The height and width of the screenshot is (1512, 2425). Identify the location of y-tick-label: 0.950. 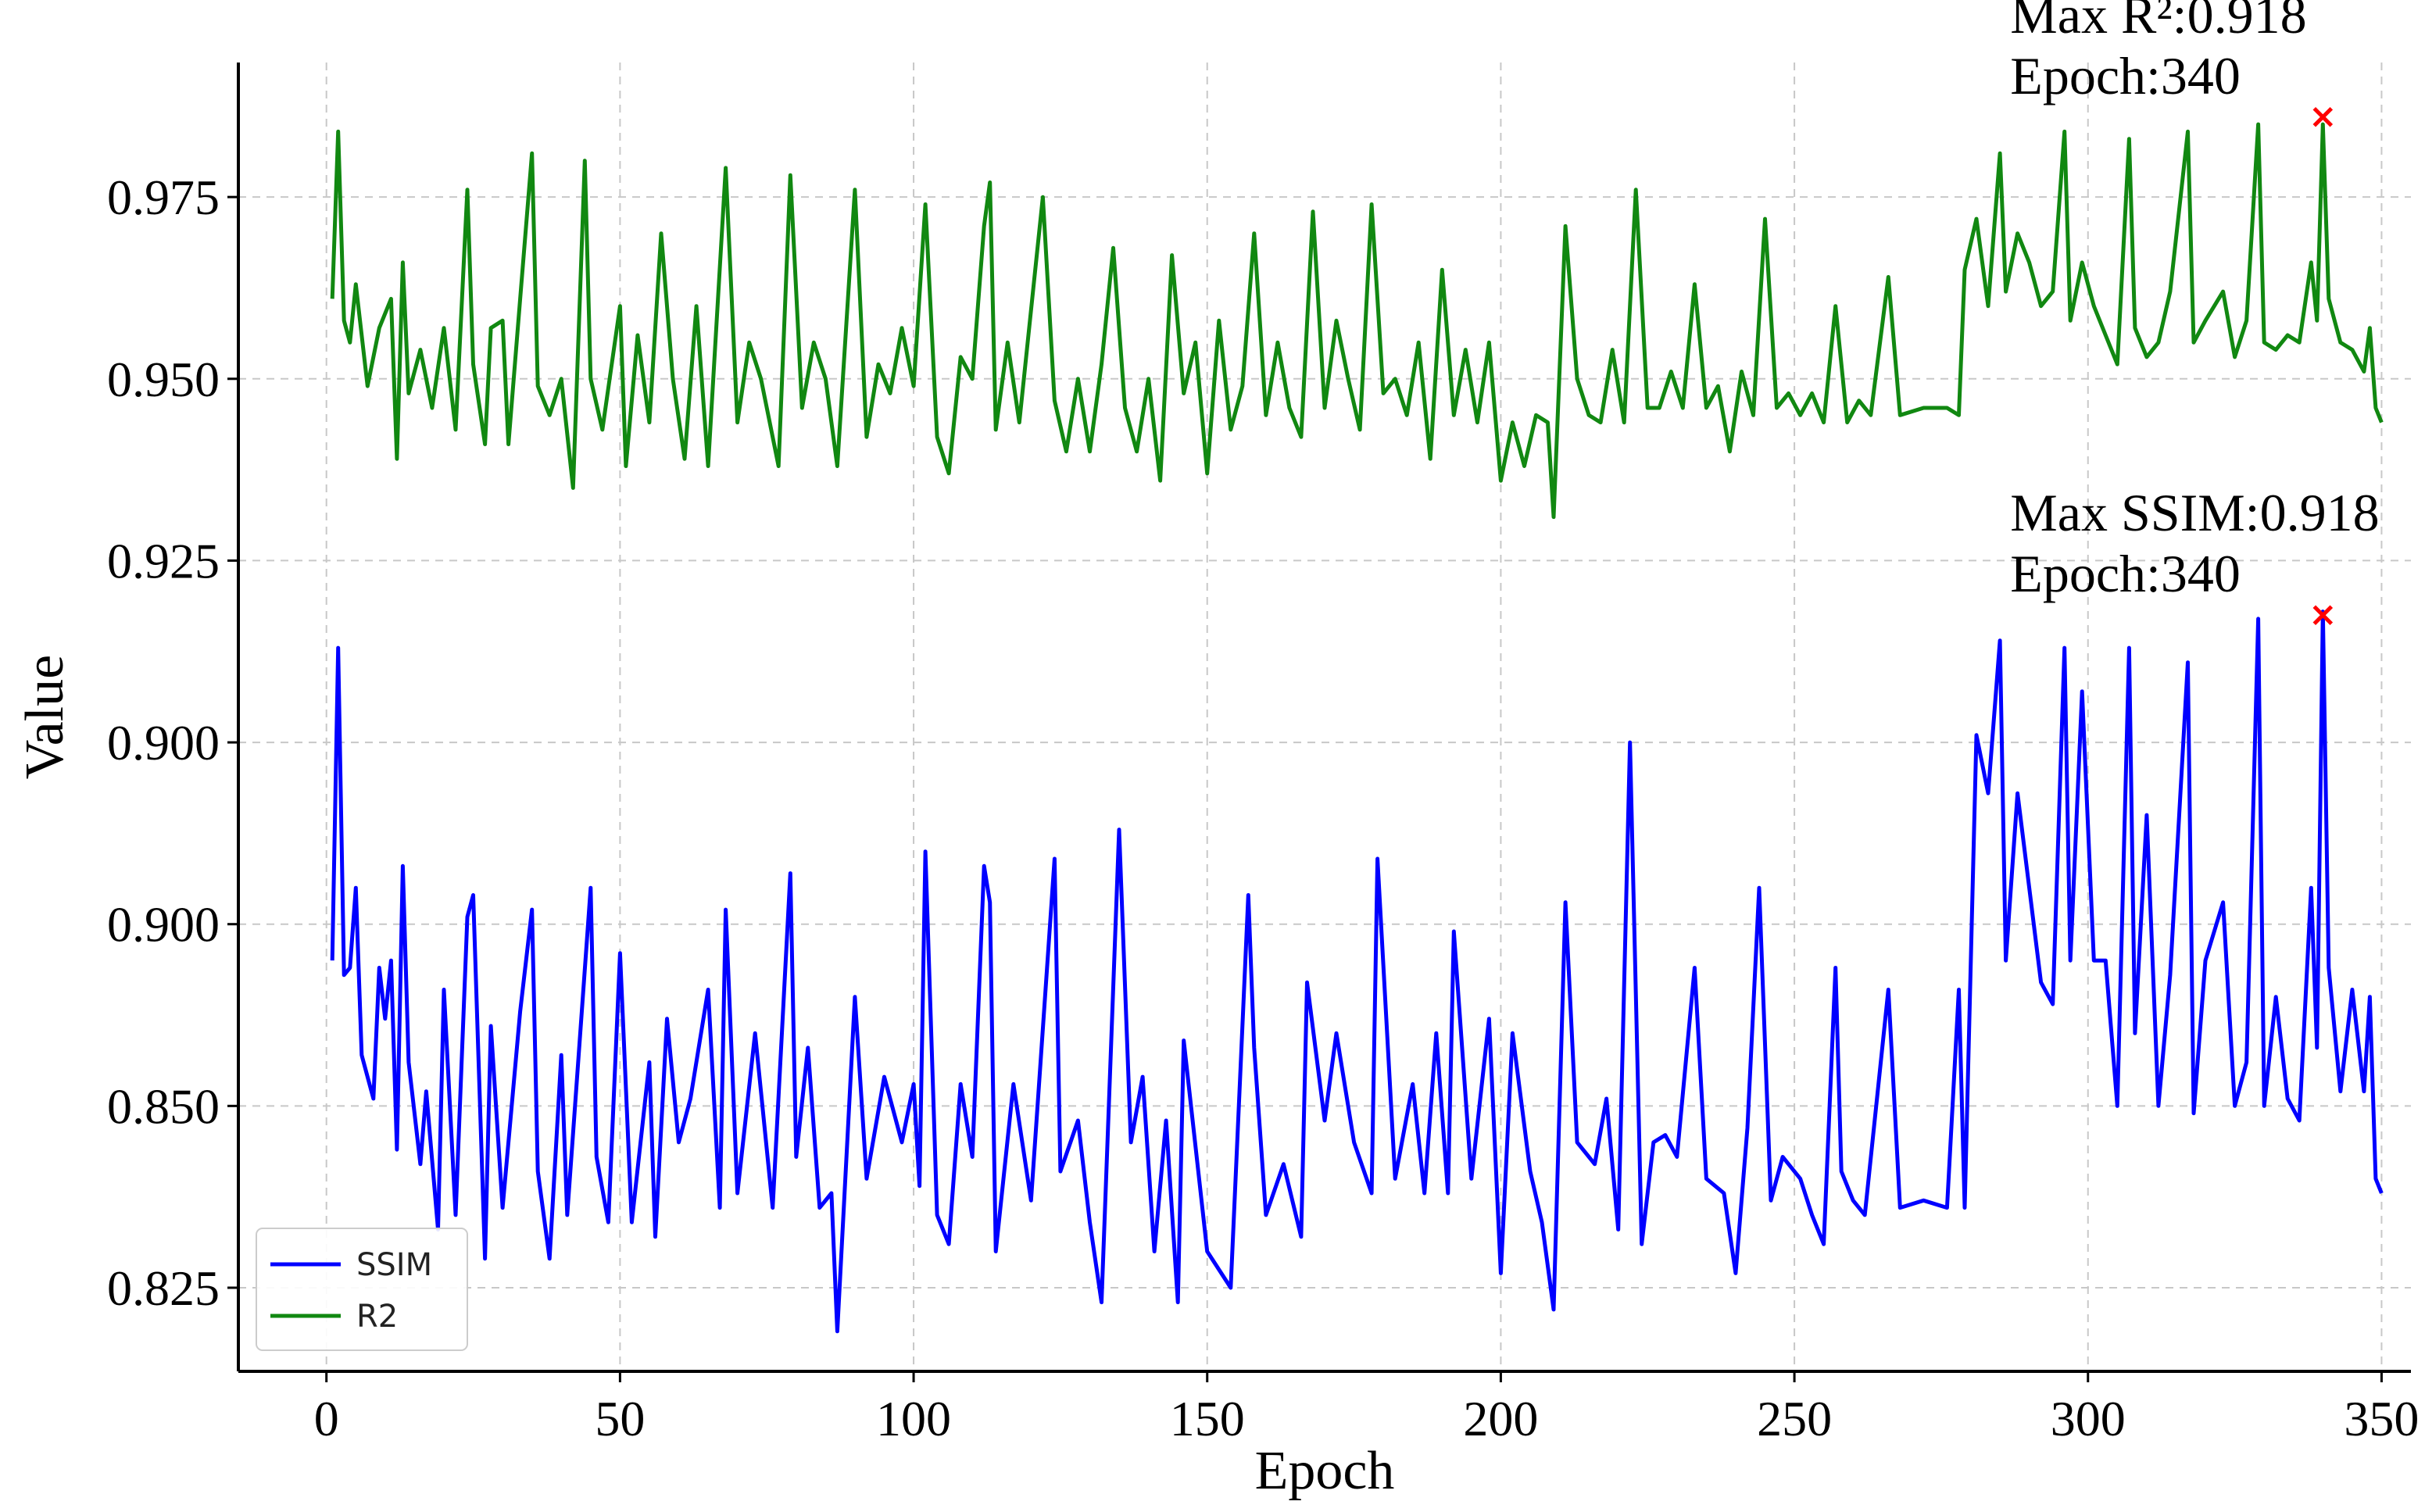
(163, 379).